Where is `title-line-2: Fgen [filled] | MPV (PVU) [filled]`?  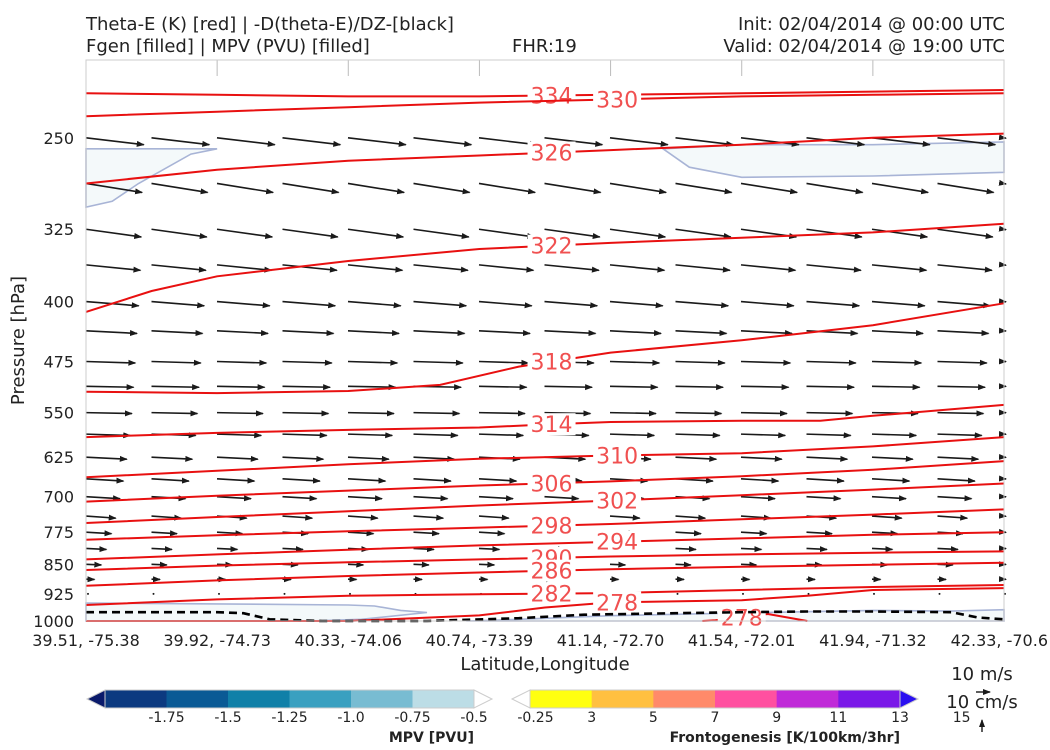 title-line-2: Fgen [filled] | MPV (PVU) [filled] is located at coordinates (228, 46).